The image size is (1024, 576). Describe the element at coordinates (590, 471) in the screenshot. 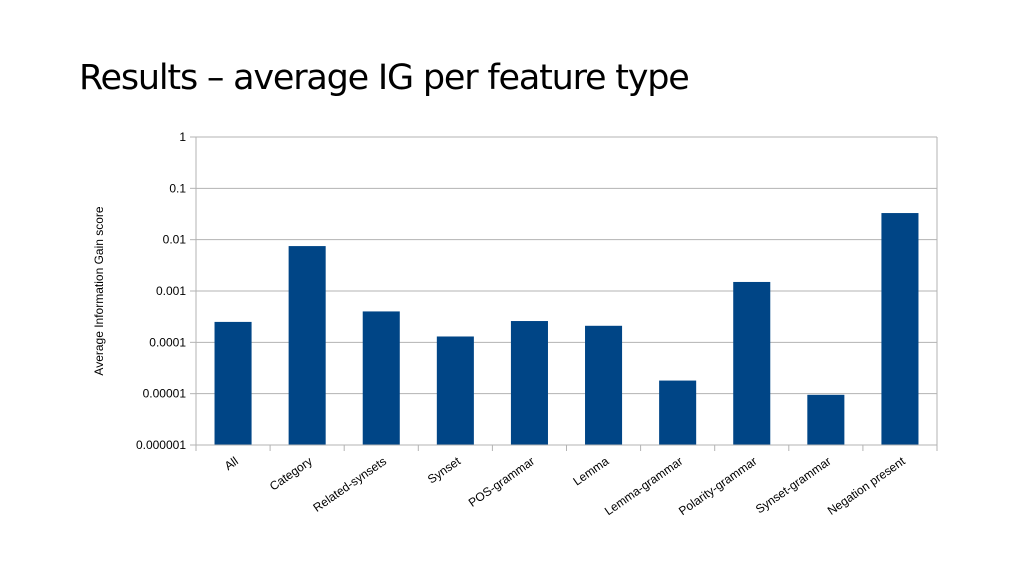

I see `x-tick-label: Lemma` at that location.